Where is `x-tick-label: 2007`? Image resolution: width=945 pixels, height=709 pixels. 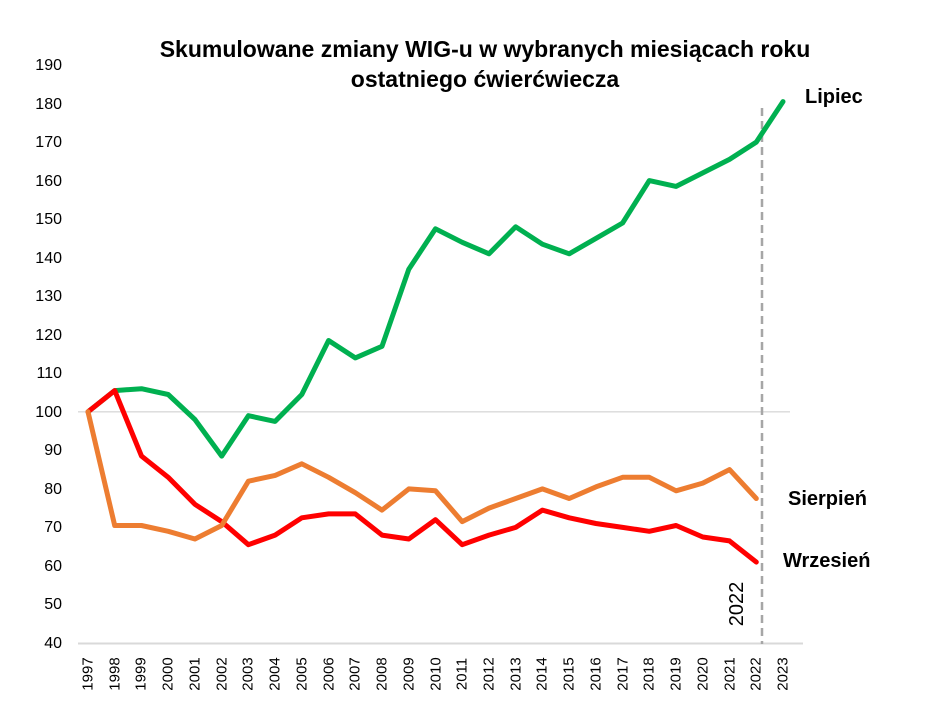
x-tick-label: 2007 is located at coordinates (355, 674).